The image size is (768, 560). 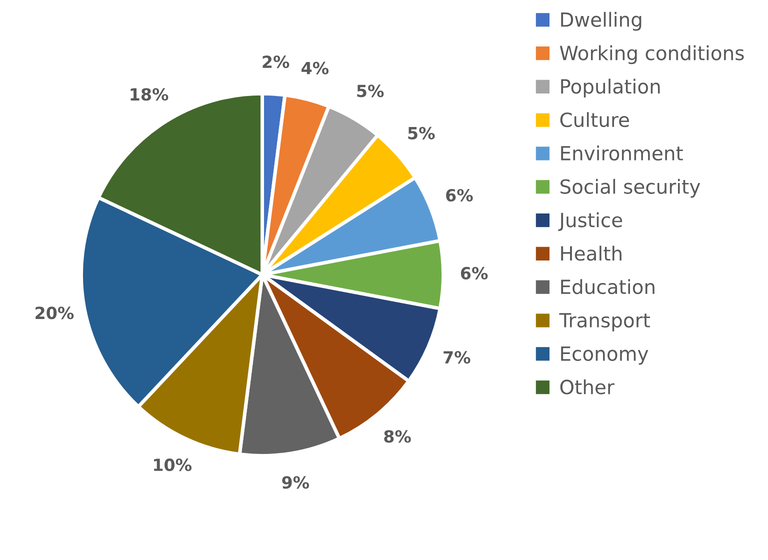 I want to click on data-label: 20%, so click(x=55, y=313).